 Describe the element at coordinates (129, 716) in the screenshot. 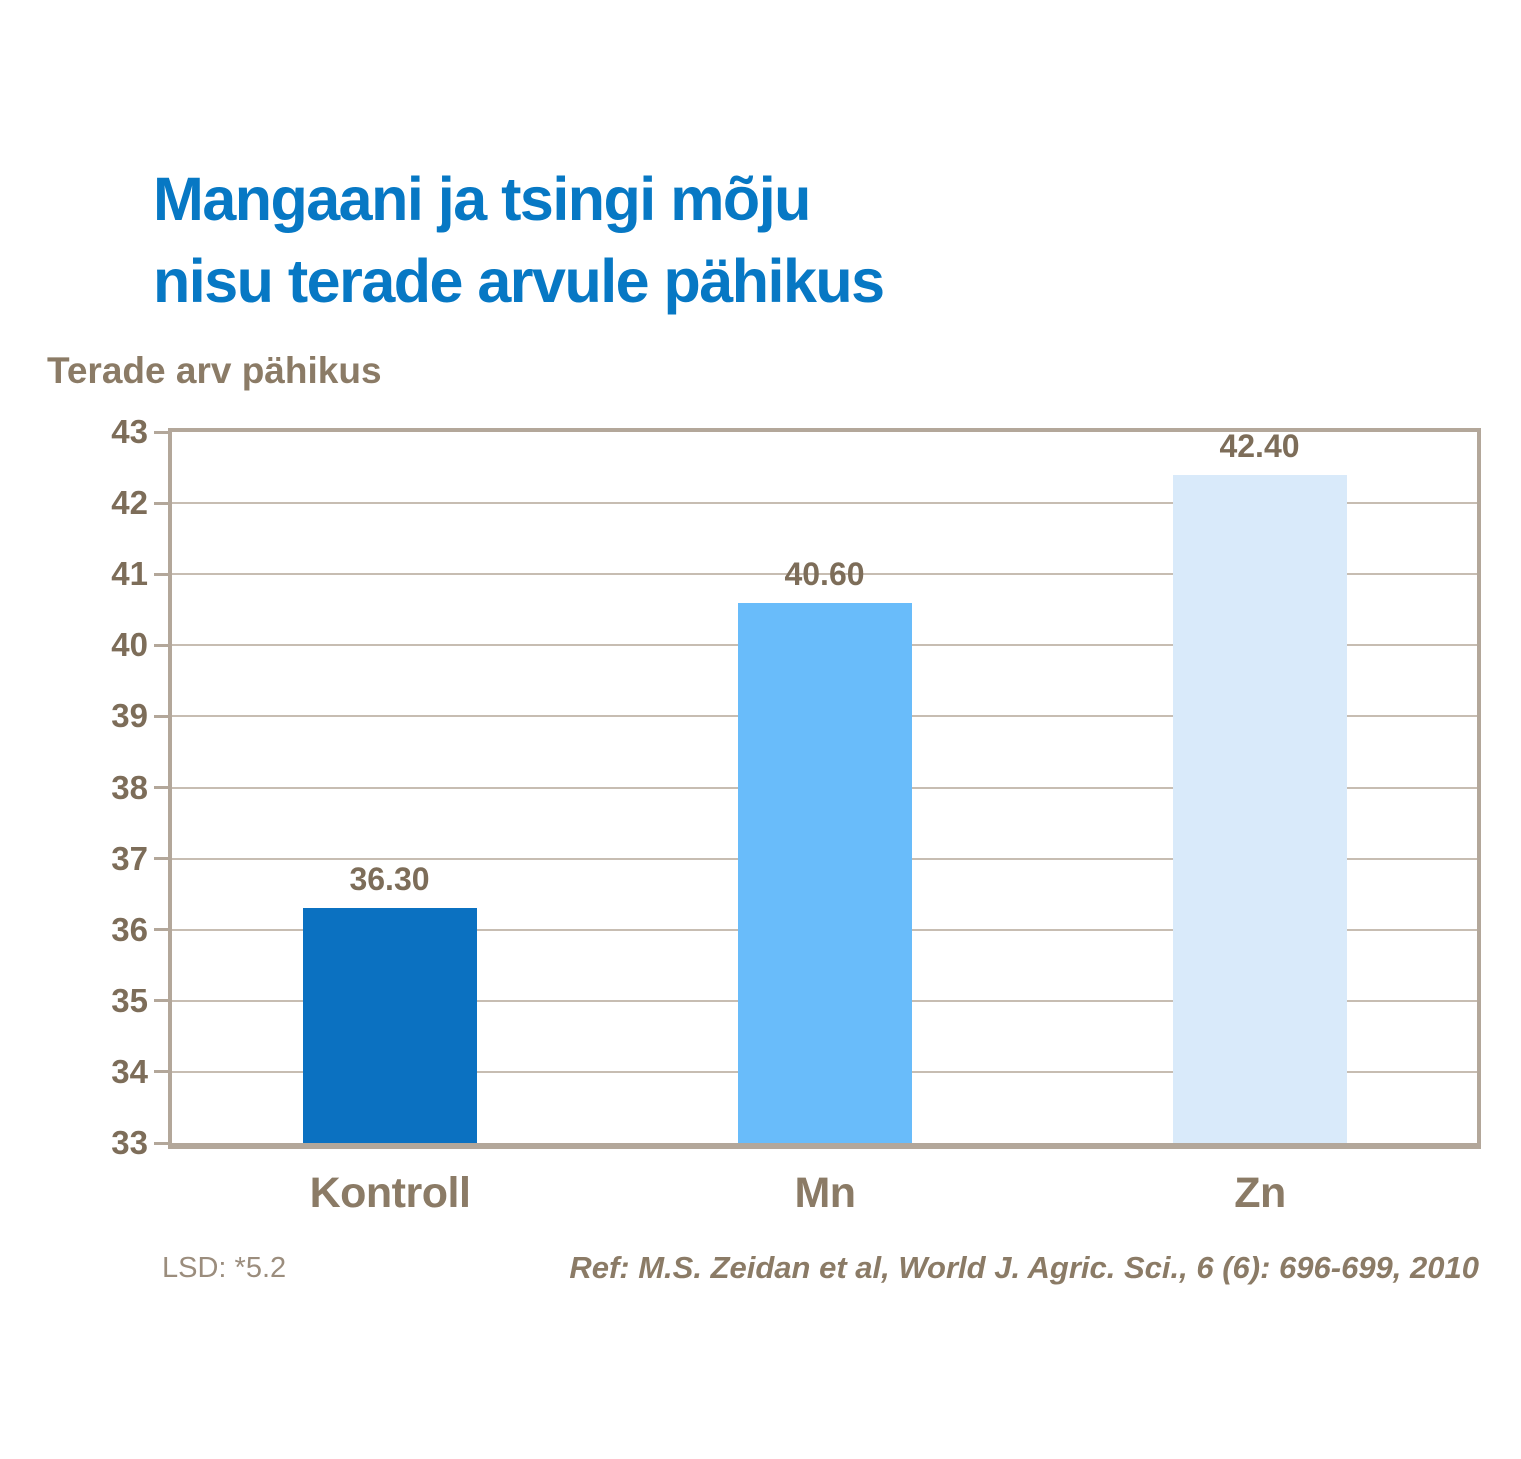

I see `y-tick-label: 39` at that location.